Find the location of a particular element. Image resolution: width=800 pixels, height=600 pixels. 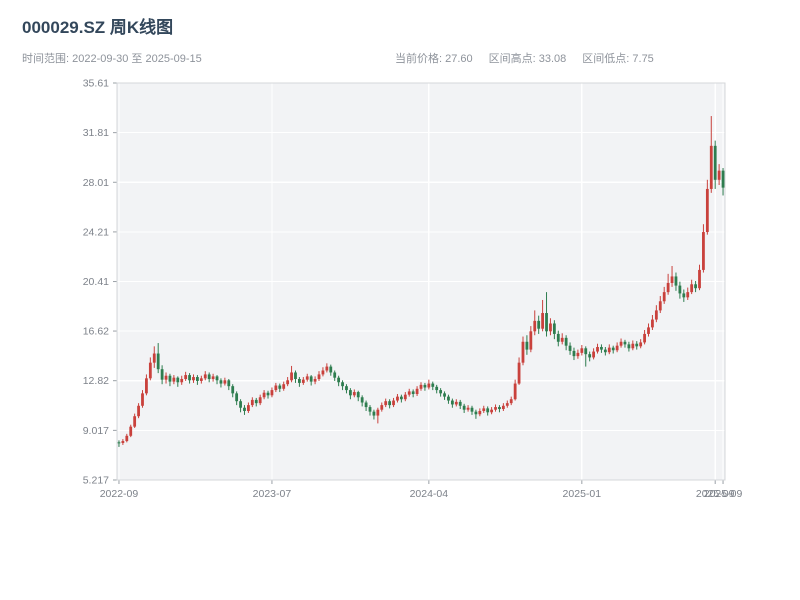

y-tick-label: 24.21 is located at coordinates (96, 232).